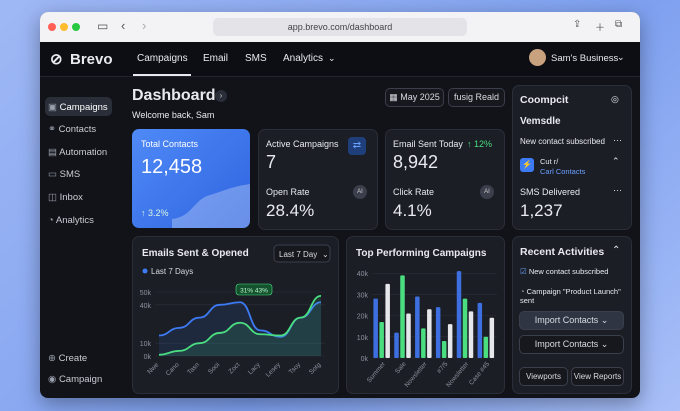 The width and height of the screenshot is (680, 411). I want to click on x-tick-label: Tsoy, so click(295, 368).